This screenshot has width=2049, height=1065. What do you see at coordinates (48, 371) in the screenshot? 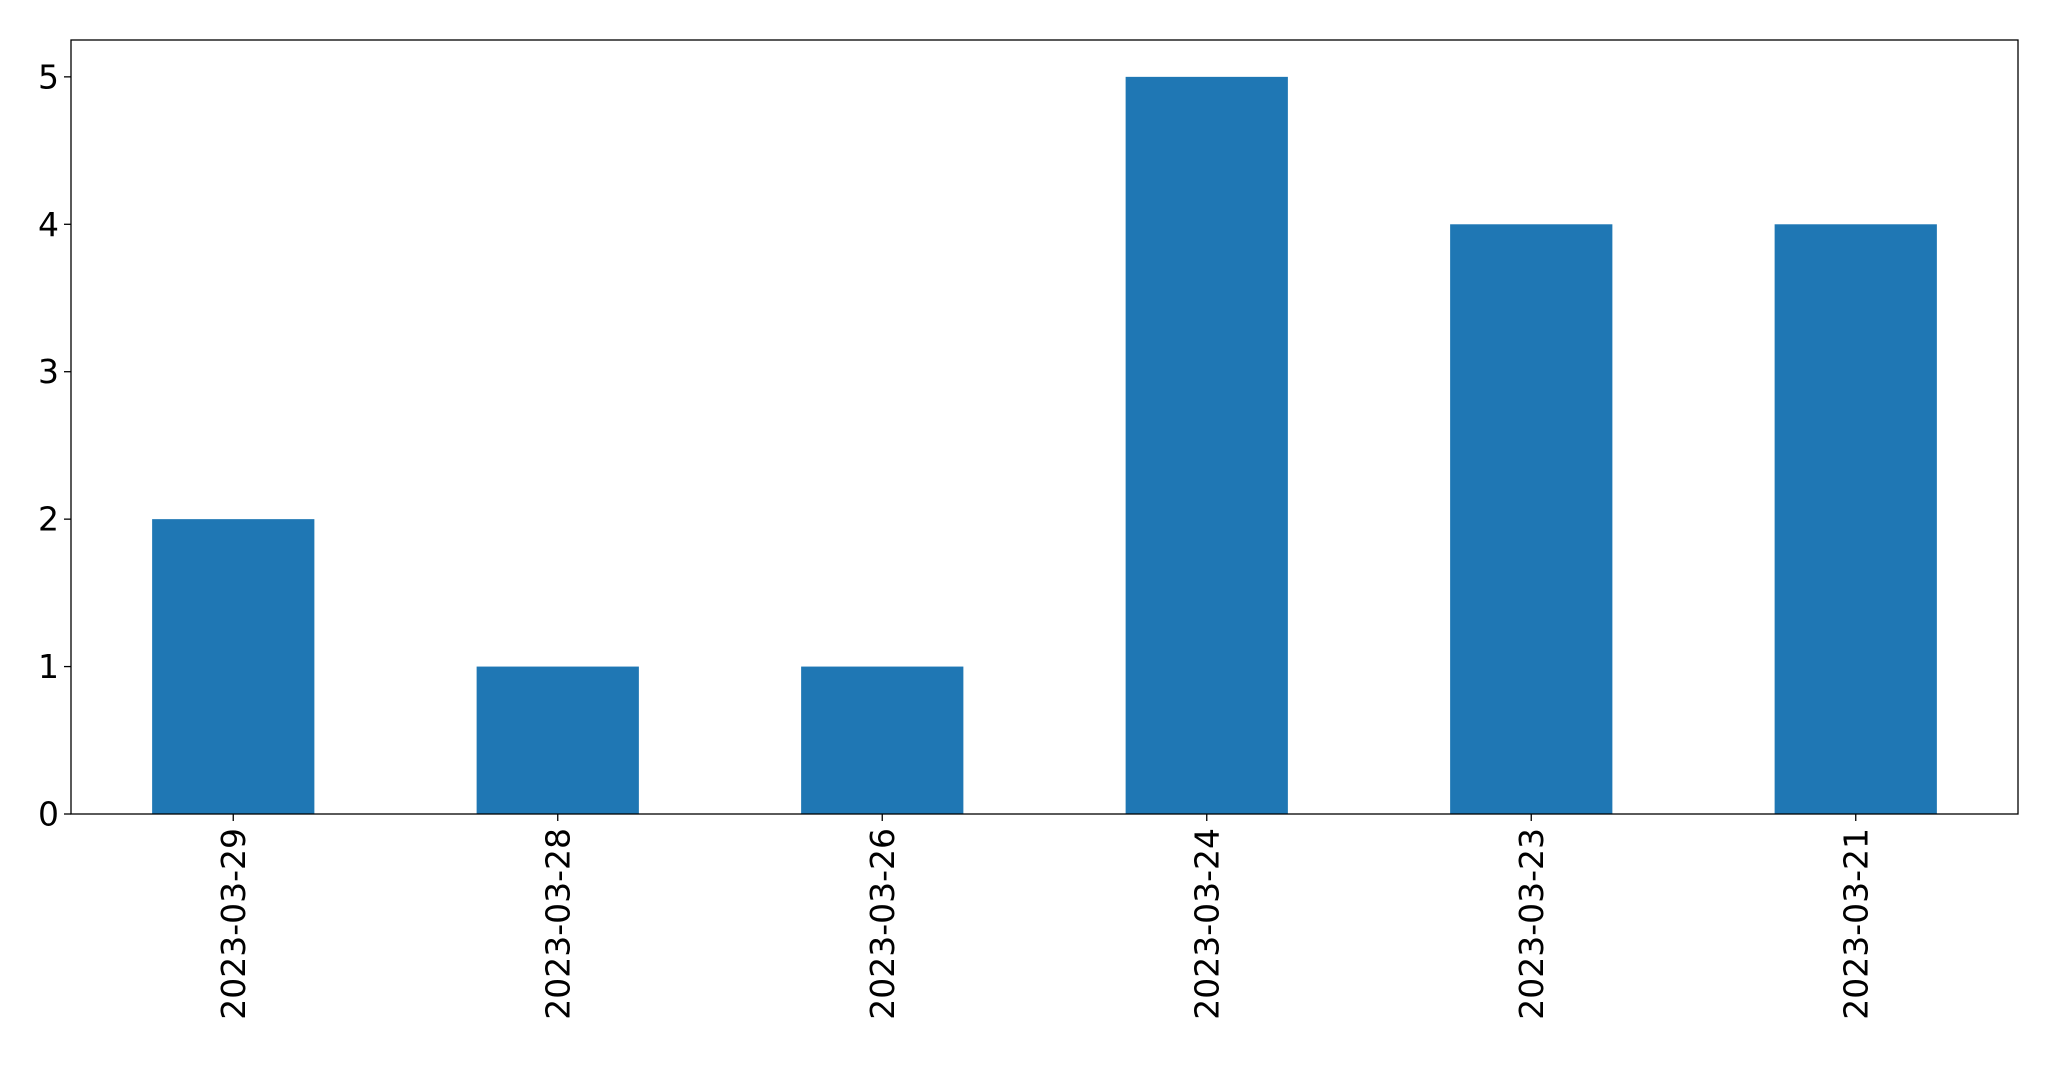
I see `y-tick-label: 3` at bounding box center [48, 371].